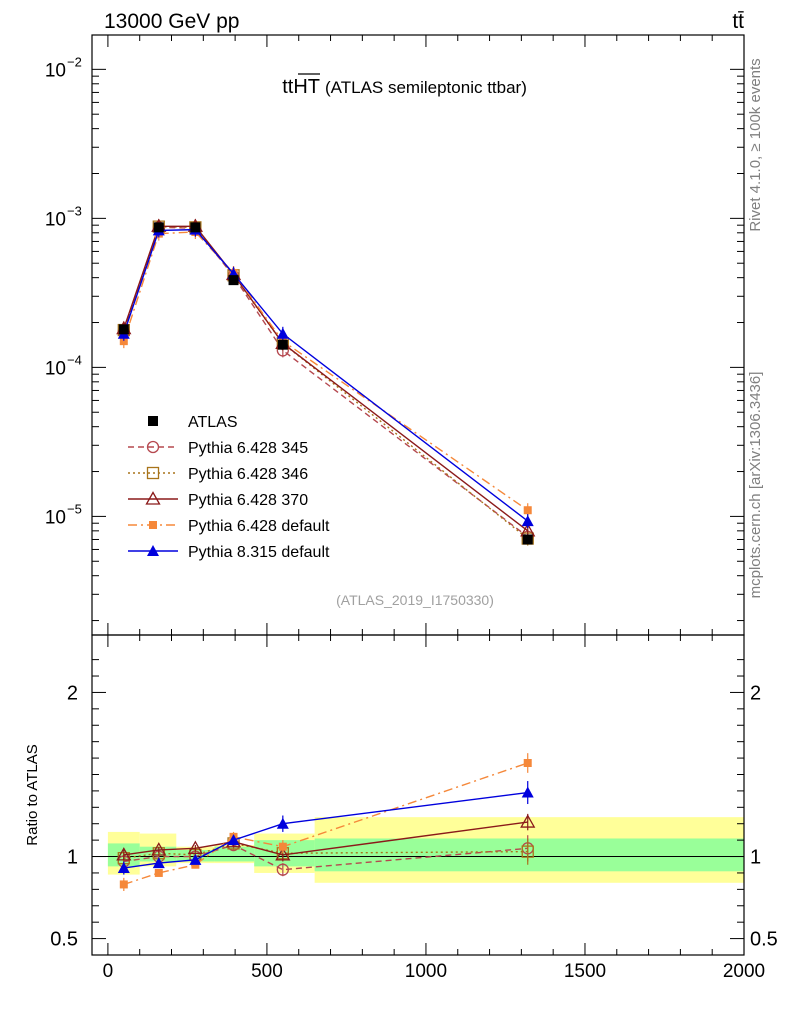  I want to click on plot-title-main: ttHT, so click(301, 87).